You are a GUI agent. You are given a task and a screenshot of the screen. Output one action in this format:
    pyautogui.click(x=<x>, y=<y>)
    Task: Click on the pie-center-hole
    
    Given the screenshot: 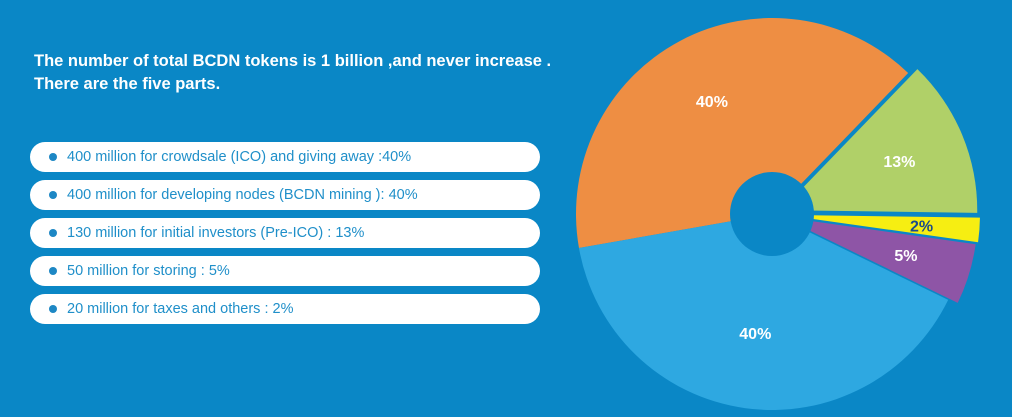 What is the action you would take?
    pyautogui.click(x=772, y=214)
    